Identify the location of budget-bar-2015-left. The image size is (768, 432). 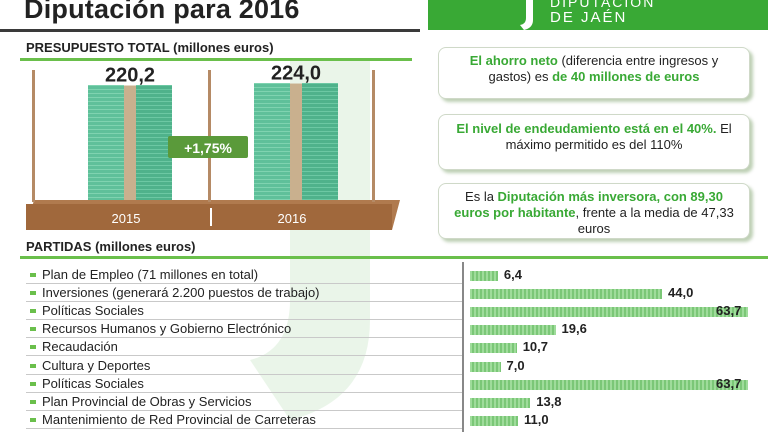
(106, 142).